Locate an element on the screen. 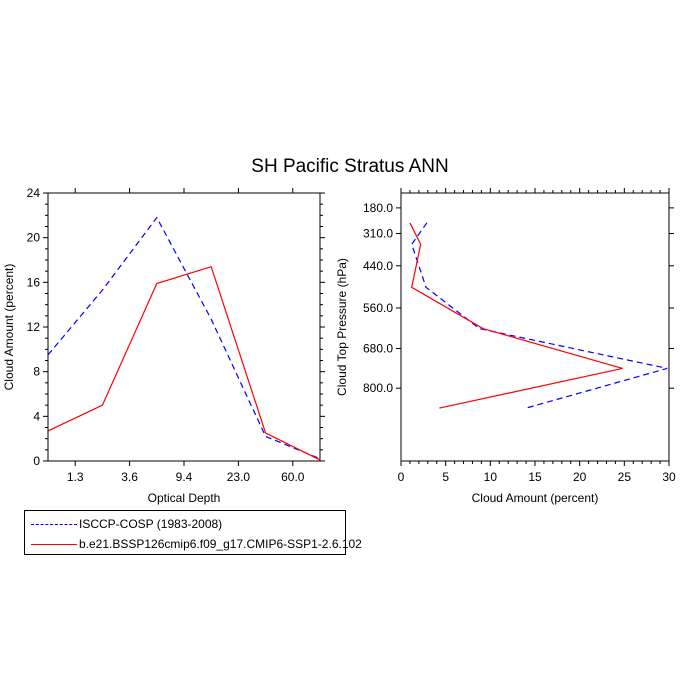  right-y-tick-label: 310.0 is located at coordinates (378, 234).